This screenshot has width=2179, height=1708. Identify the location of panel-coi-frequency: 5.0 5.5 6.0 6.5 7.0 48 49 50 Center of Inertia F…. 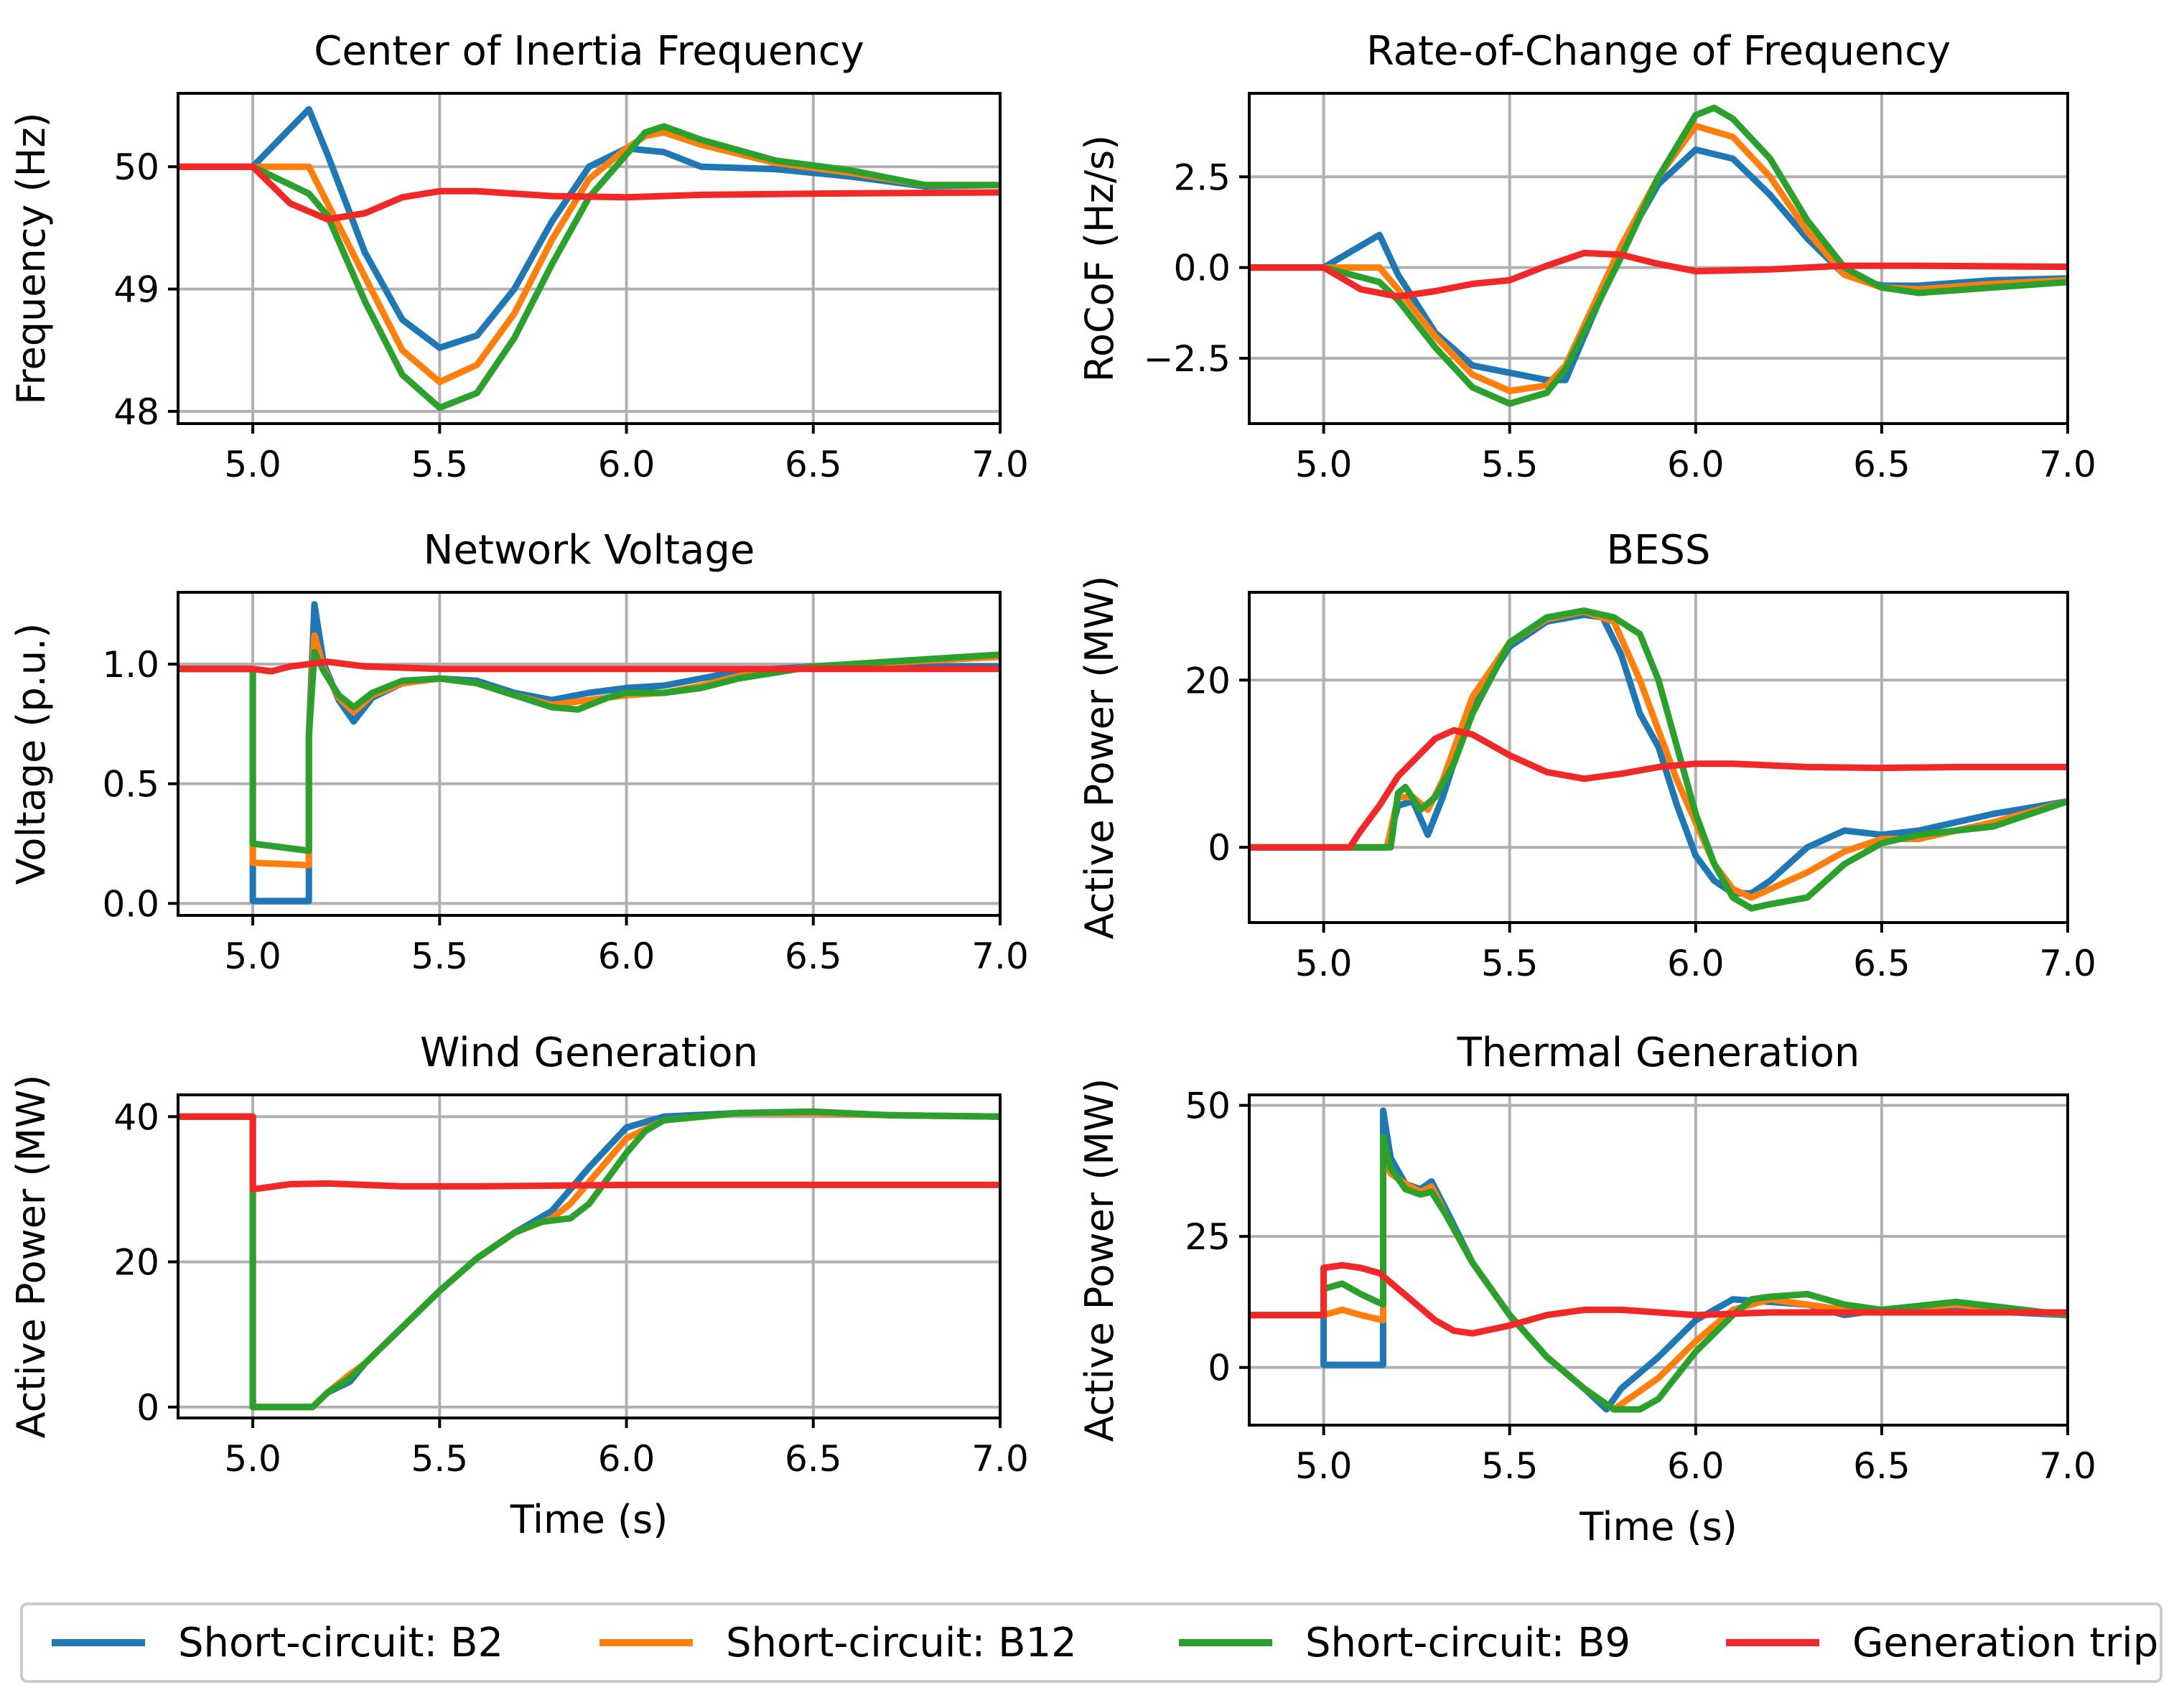
(519, 256).